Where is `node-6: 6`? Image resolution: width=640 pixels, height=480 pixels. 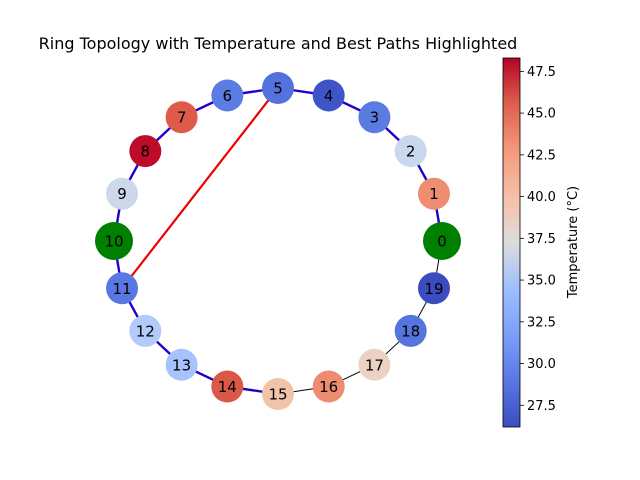
node-6: 6 is located at coordinates (227, 95).